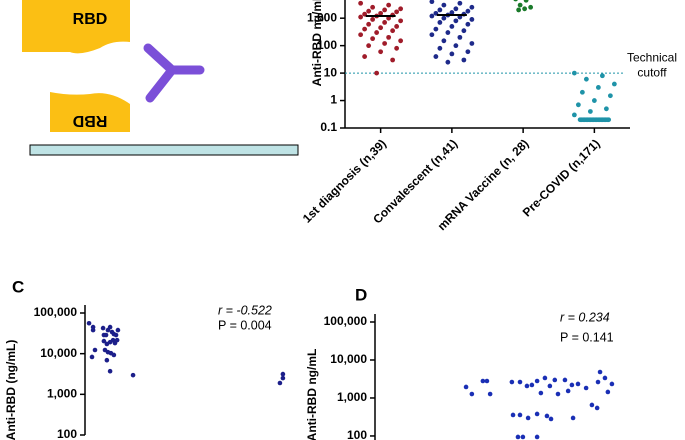 Image resolution: width=685 pixels, height=440 pixels. Describe the element at coordinates (164, 150) in the screenshot. I see `plate-surface` at that location.